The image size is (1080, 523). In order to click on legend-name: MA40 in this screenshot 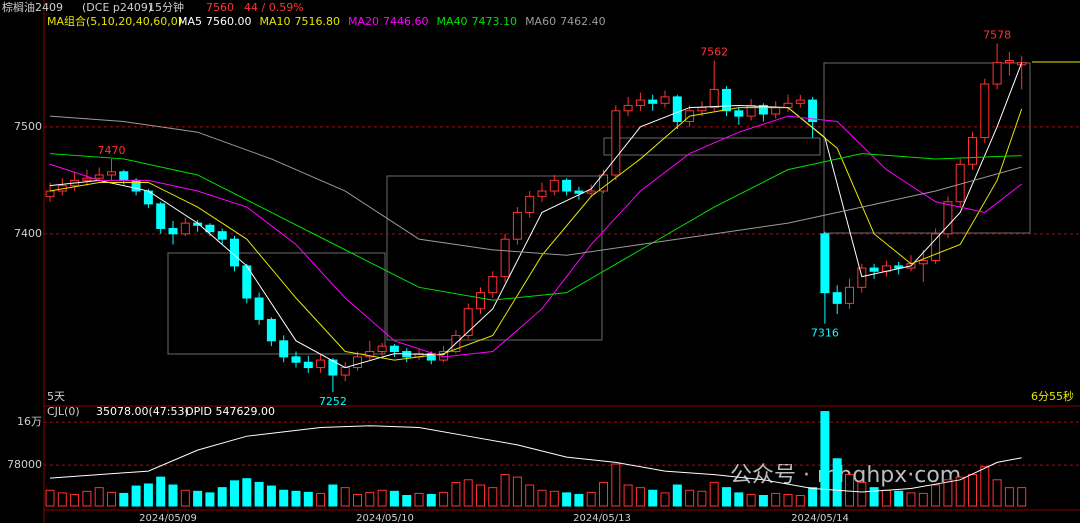, I will do `click(452, 21)`.